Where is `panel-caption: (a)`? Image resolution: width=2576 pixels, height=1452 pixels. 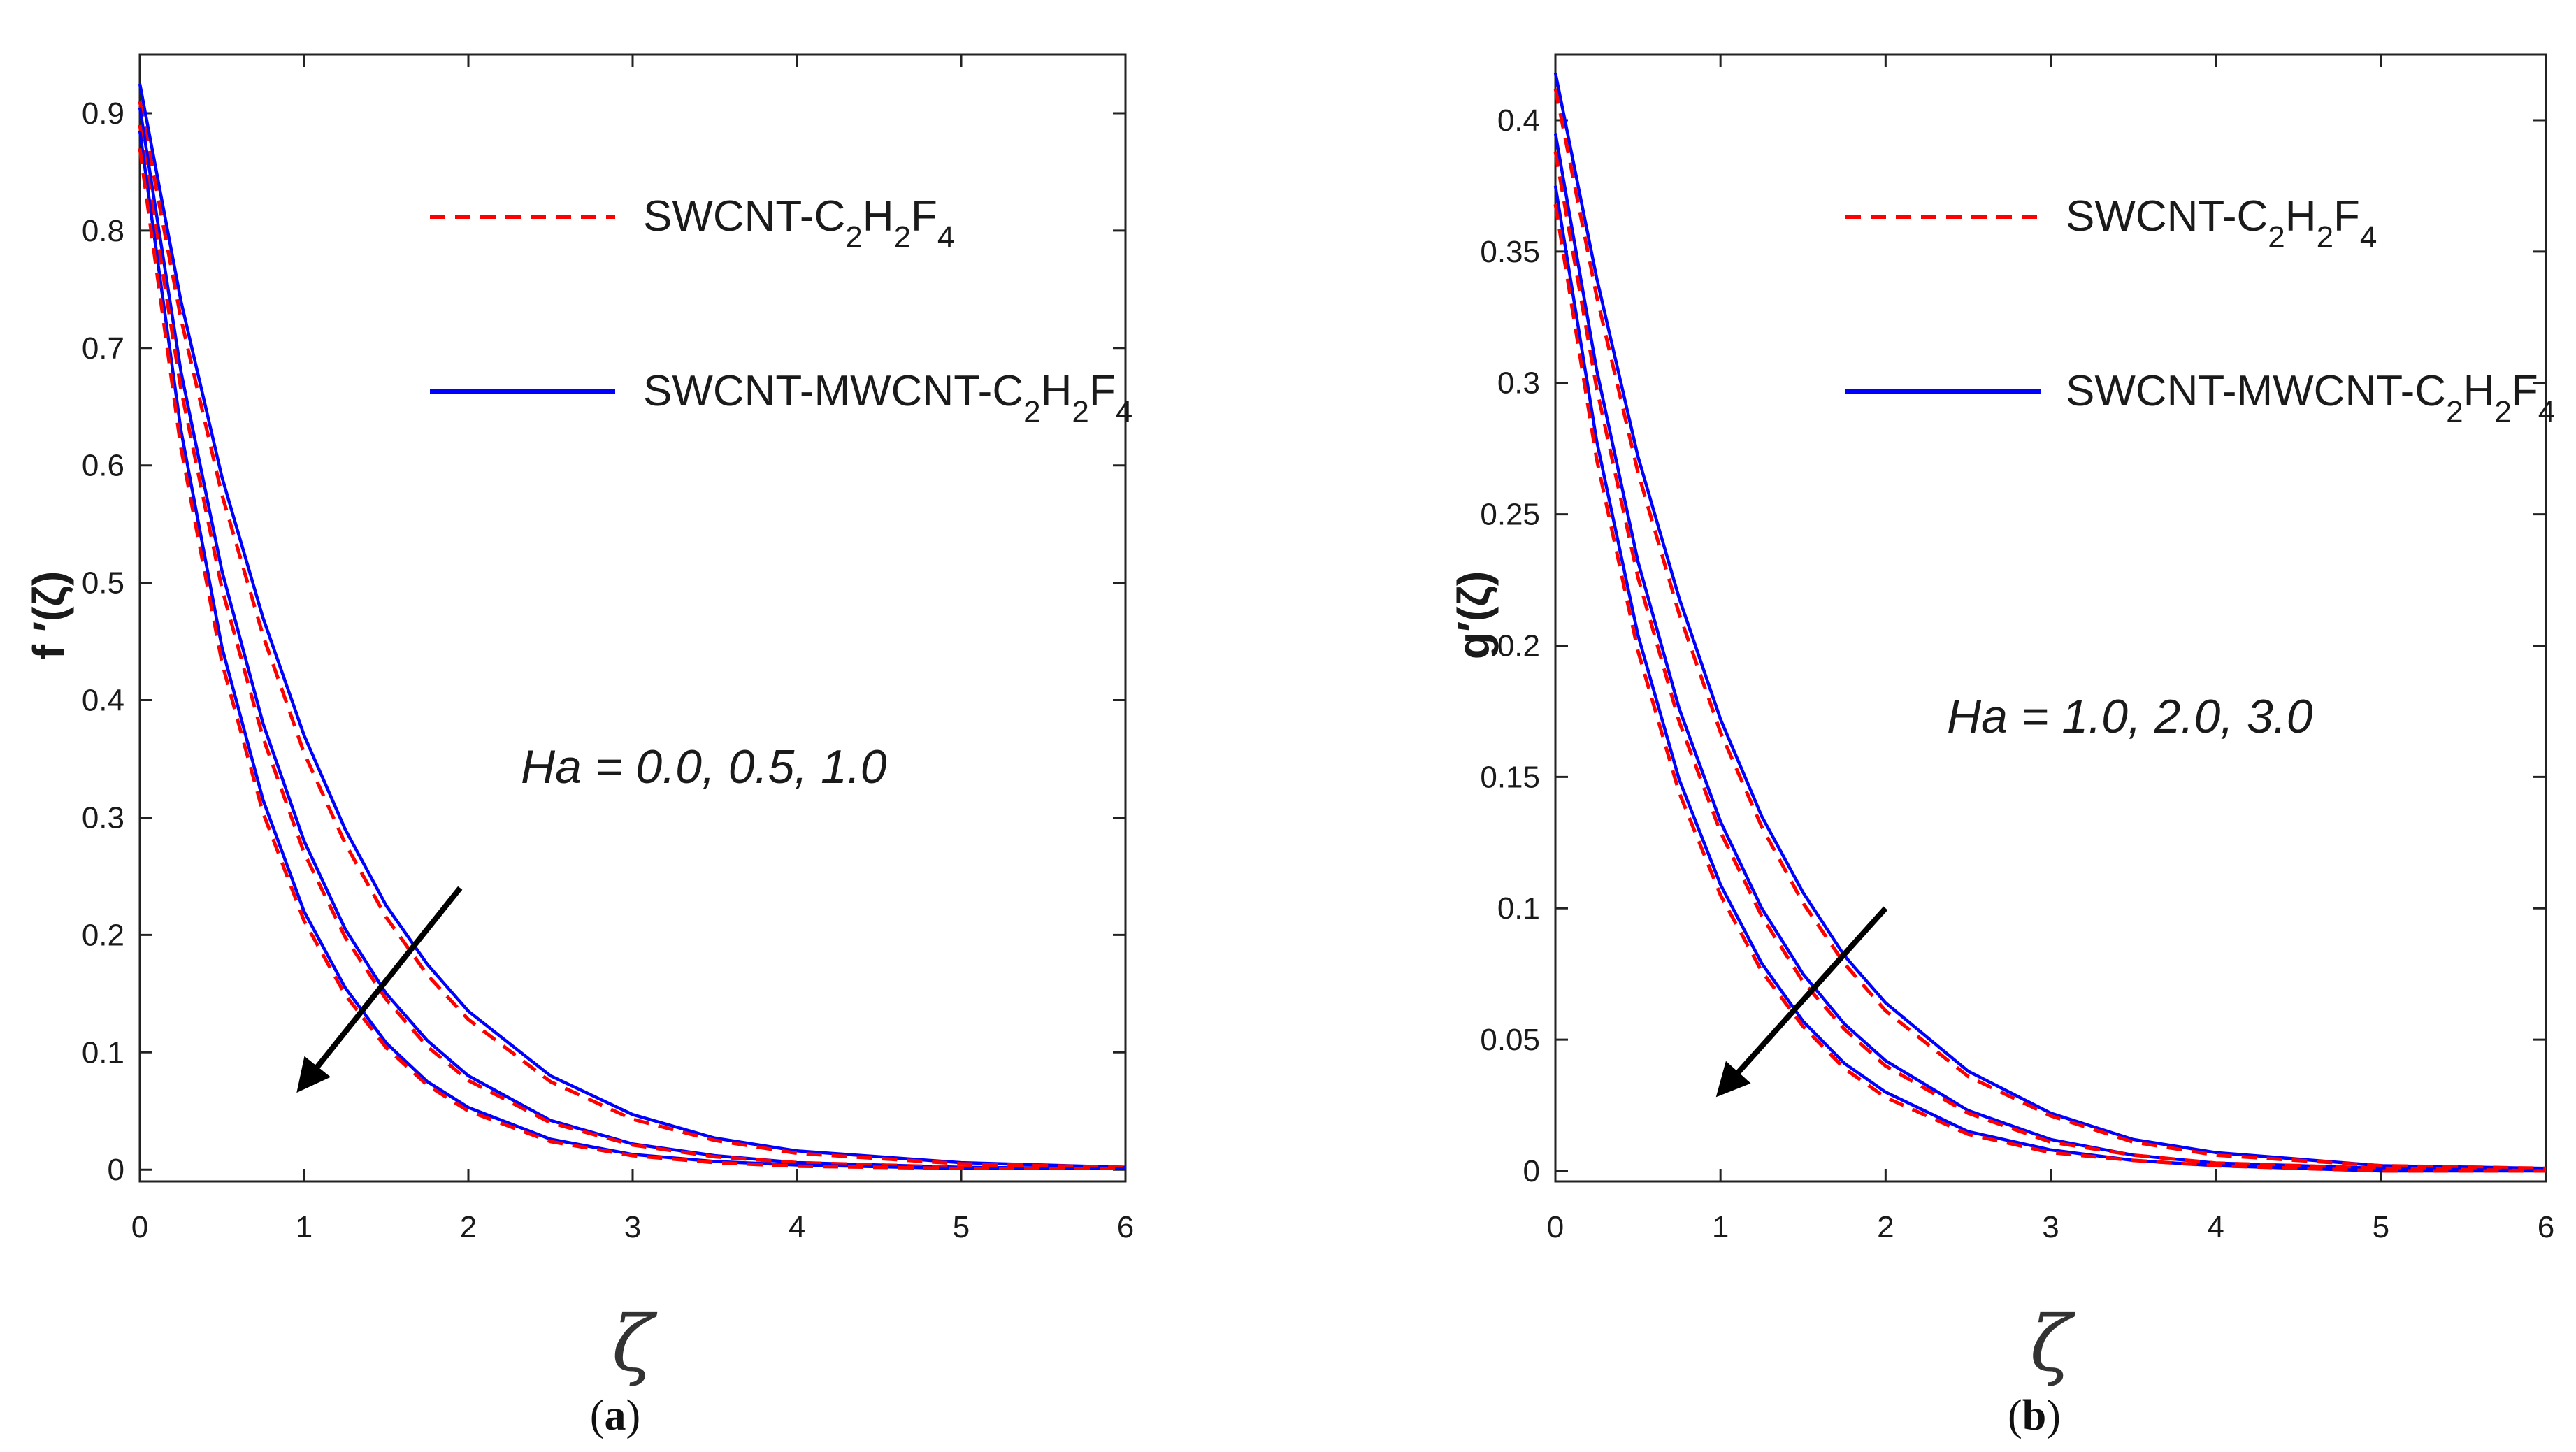
panel-caption: (a) is located at coordinates (615, 1416).